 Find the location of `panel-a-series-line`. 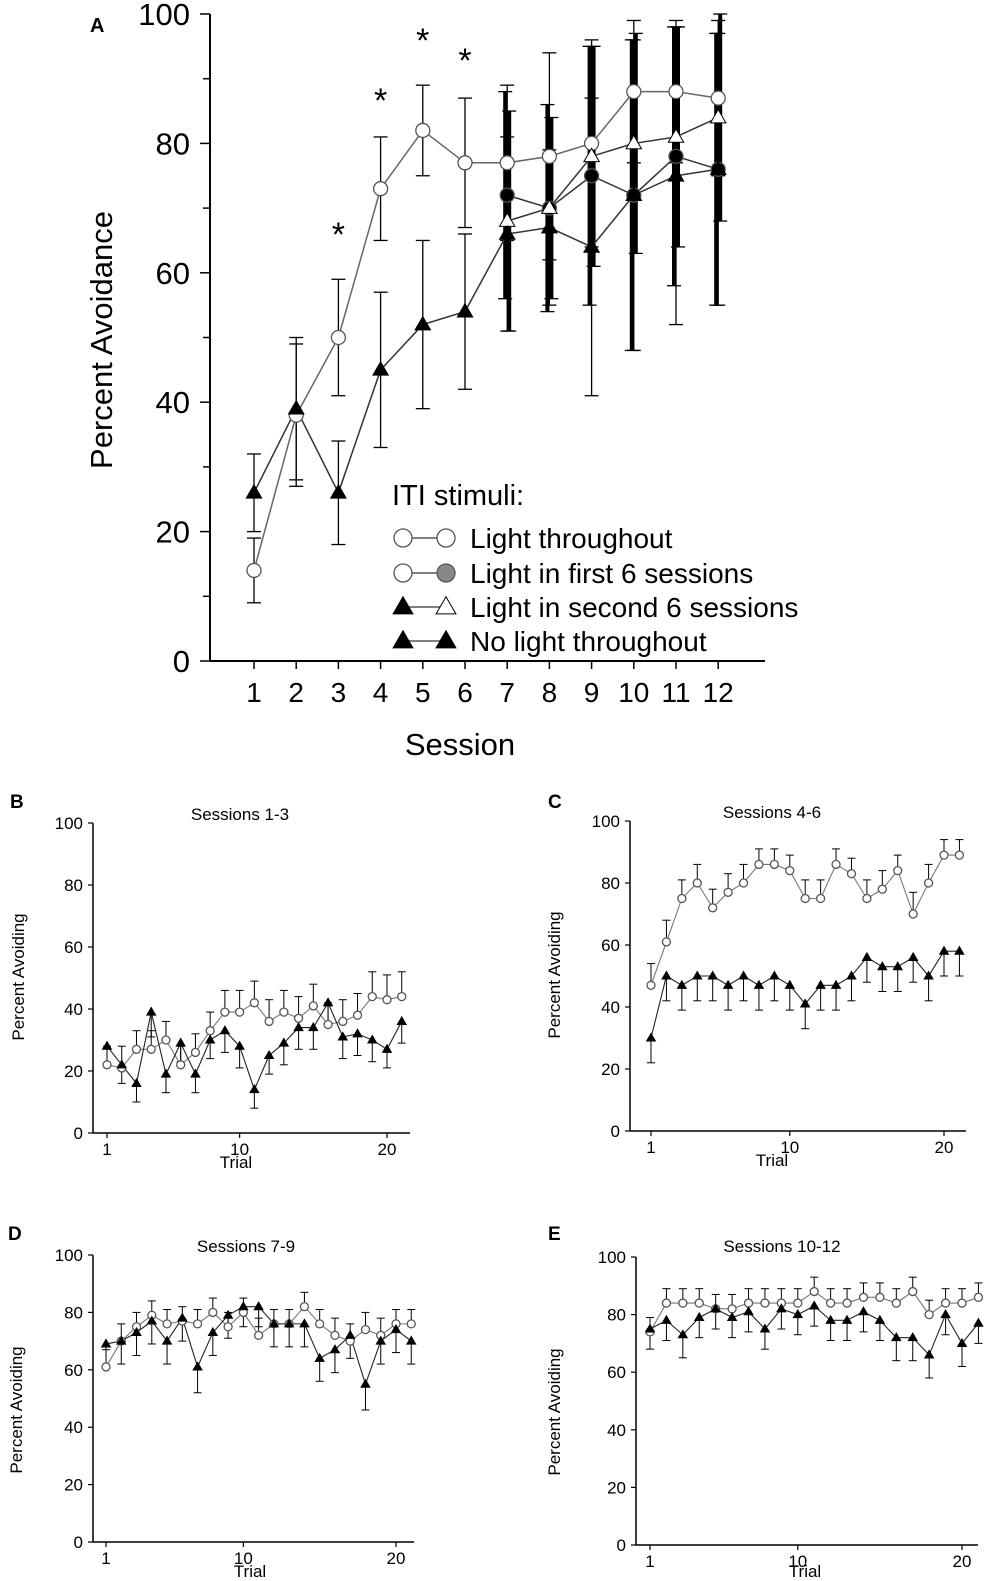

panel-a-series-line is located at coordinates (486, 331).